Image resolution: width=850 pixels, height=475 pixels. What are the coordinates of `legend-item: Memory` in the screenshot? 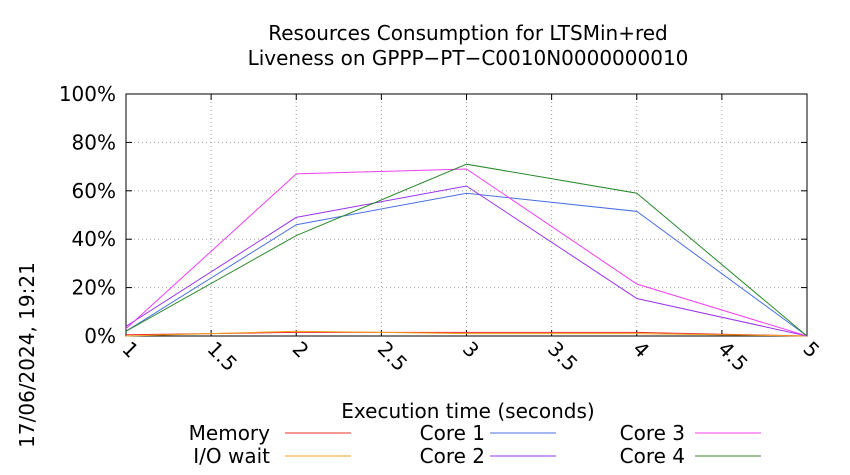 It's located at (270, 433).